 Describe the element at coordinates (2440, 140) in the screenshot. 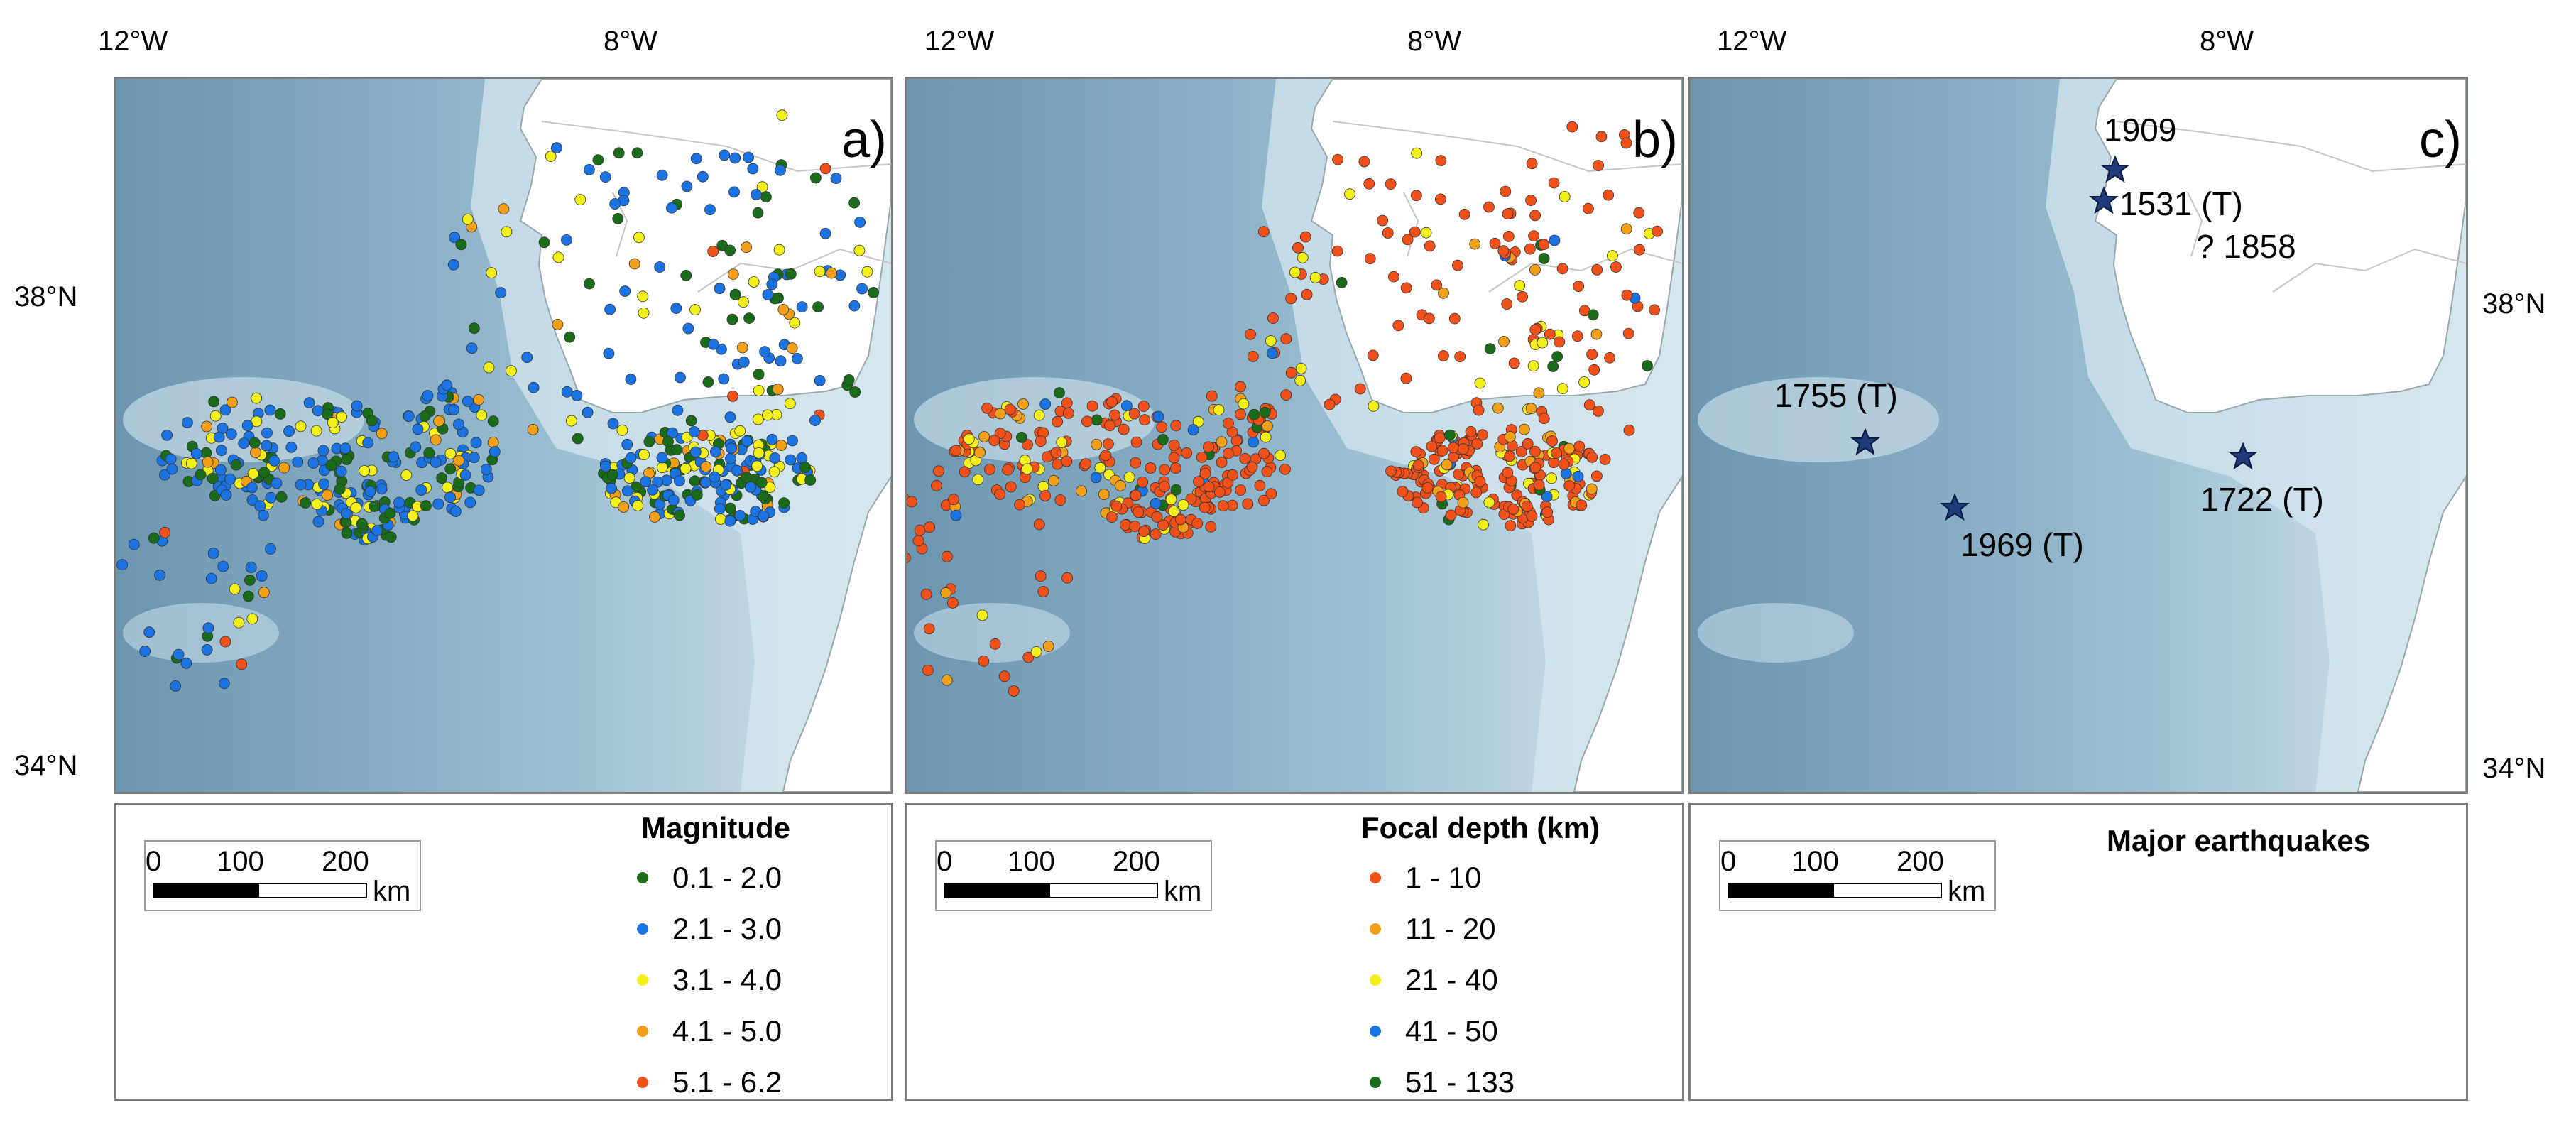

I see `panel-label-c: c)` at that location.